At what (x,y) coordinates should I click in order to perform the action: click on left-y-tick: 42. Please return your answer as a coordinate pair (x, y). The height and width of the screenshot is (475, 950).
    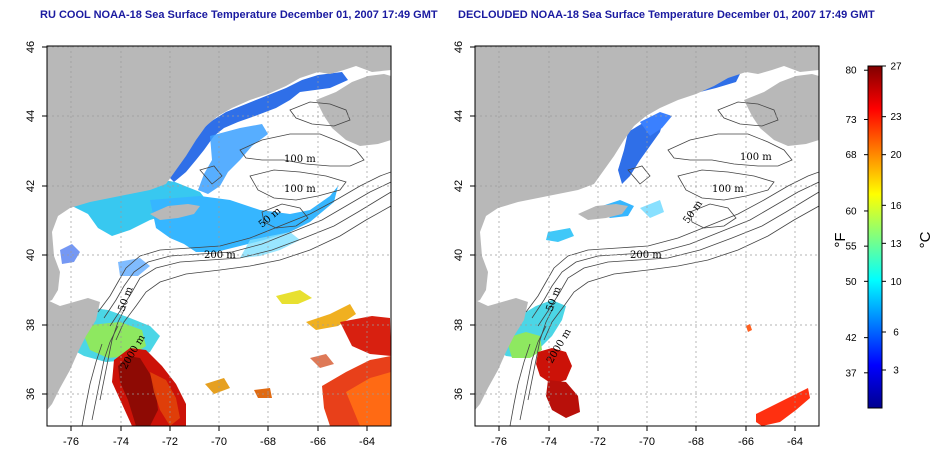
    Looking at the image, I should click on (31, 186).